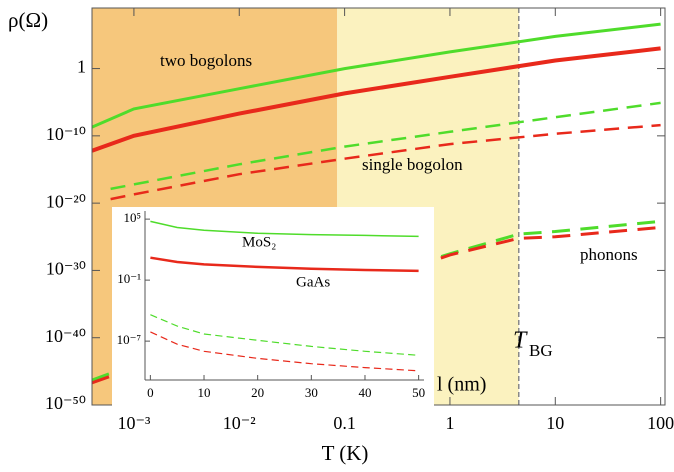  What do you see at coordinates (345, 453) in the screenshot?
I see `x-axis-label: T (K)` at bounding box center [345, 453].